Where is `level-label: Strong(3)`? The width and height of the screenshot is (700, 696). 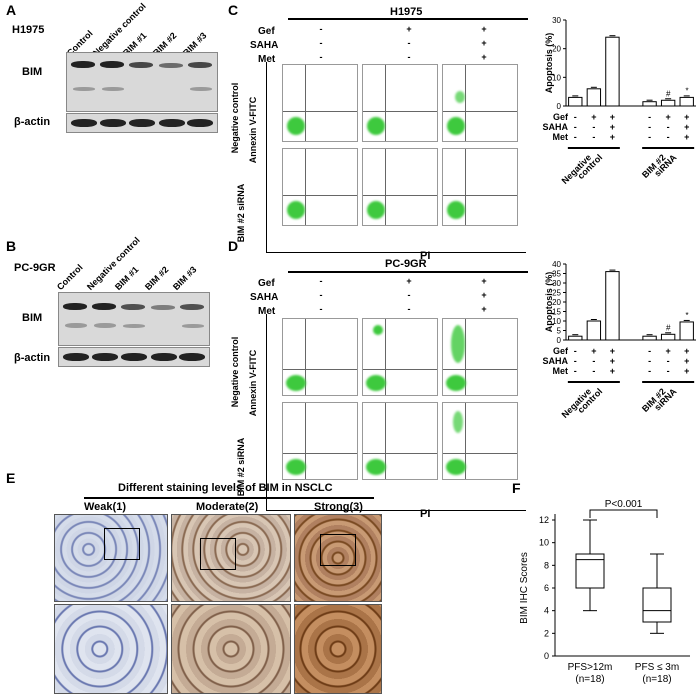 level-label: Strong(3) is located at coordinates (338, 507).